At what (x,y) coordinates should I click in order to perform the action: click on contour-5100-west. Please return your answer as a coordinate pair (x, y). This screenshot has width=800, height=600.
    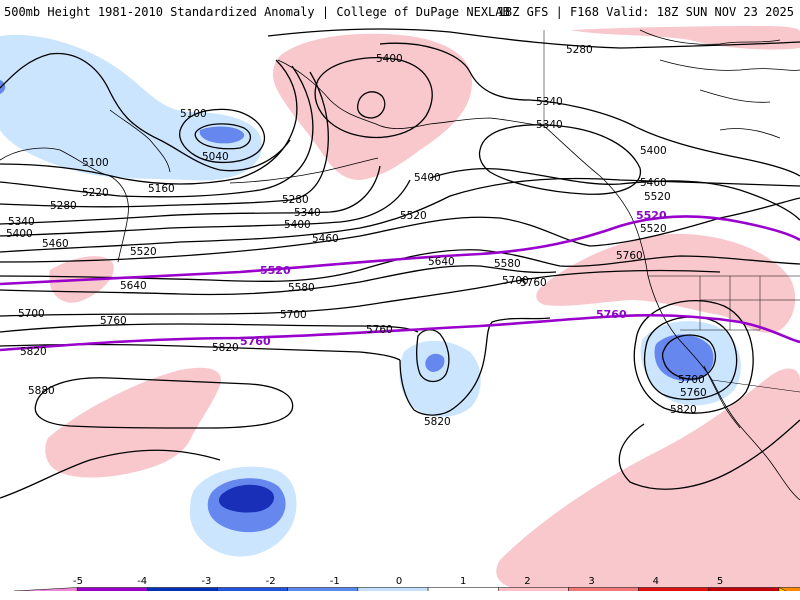
    Looking at the image, I should click on (145, 112).